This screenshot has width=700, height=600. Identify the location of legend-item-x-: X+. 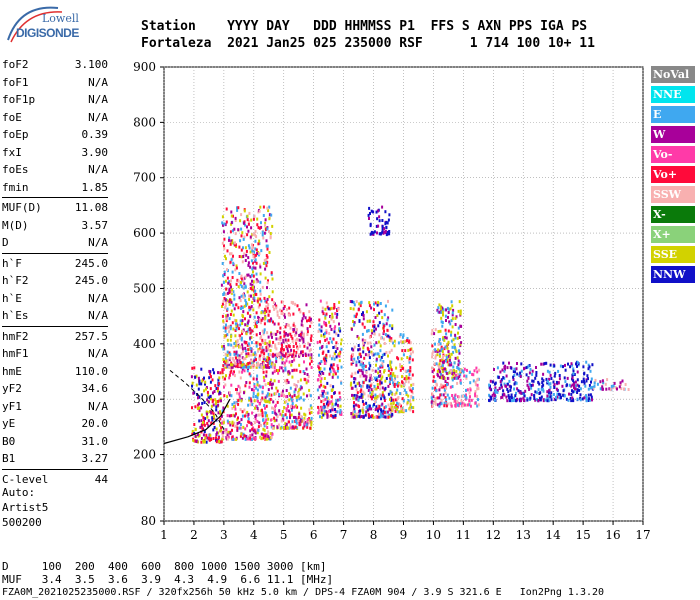
(673, 234).